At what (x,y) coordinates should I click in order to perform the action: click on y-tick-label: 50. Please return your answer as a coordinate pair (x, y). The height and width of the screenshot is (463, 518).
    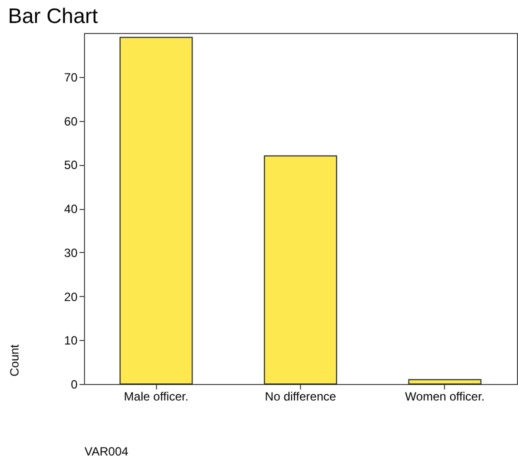
    Looking at the image, I should click on (71, 165).